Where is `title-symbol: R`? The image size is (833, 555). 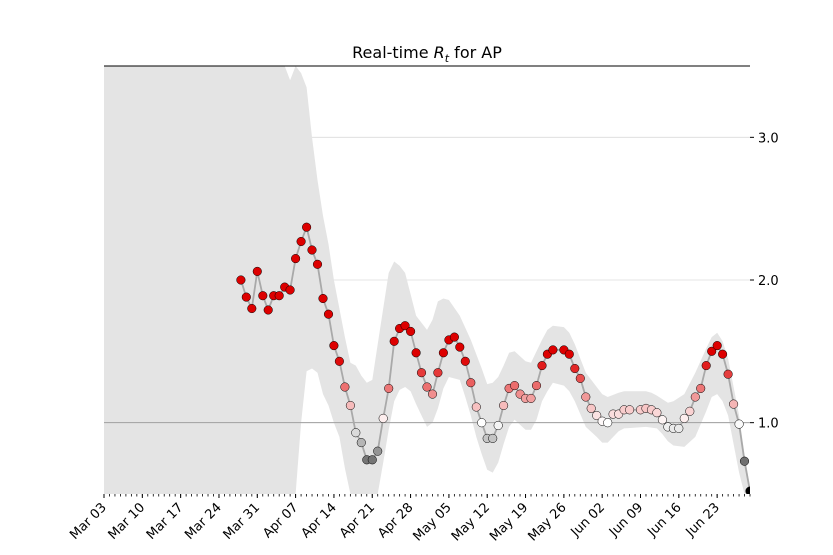 title-symbol: R is located at coordinates (439, 52).